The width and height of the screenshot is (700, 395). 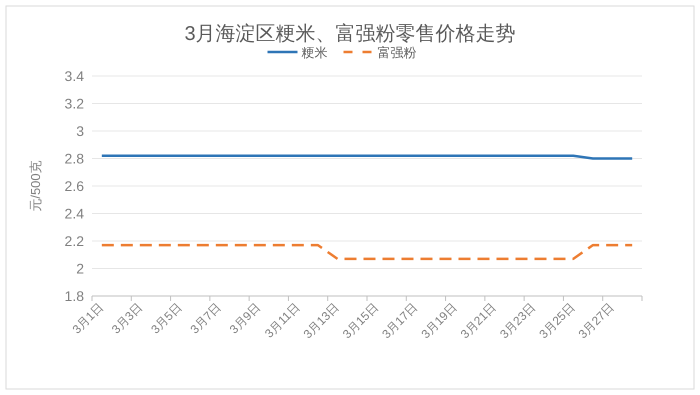 What do you see at coordinates (74, 158) in the screenshot?
I see `y-tick-label: 2.8` at bounding box center [74, 158].